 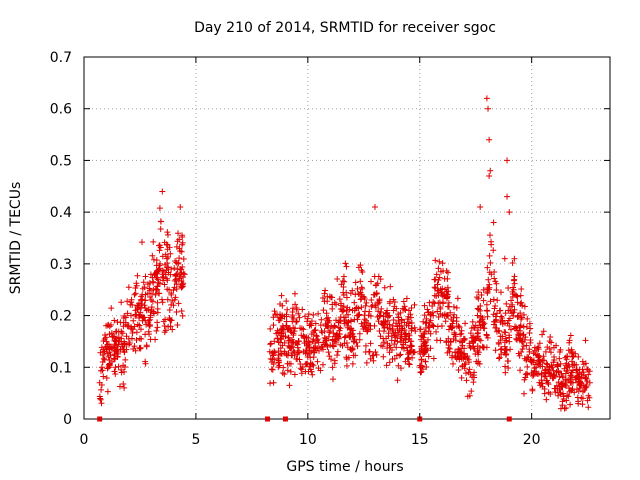 What do you see at coordinates (61, 317) in the screenshot?
I see `y-tick-label: 0.2` at bounding box center [61, 317].